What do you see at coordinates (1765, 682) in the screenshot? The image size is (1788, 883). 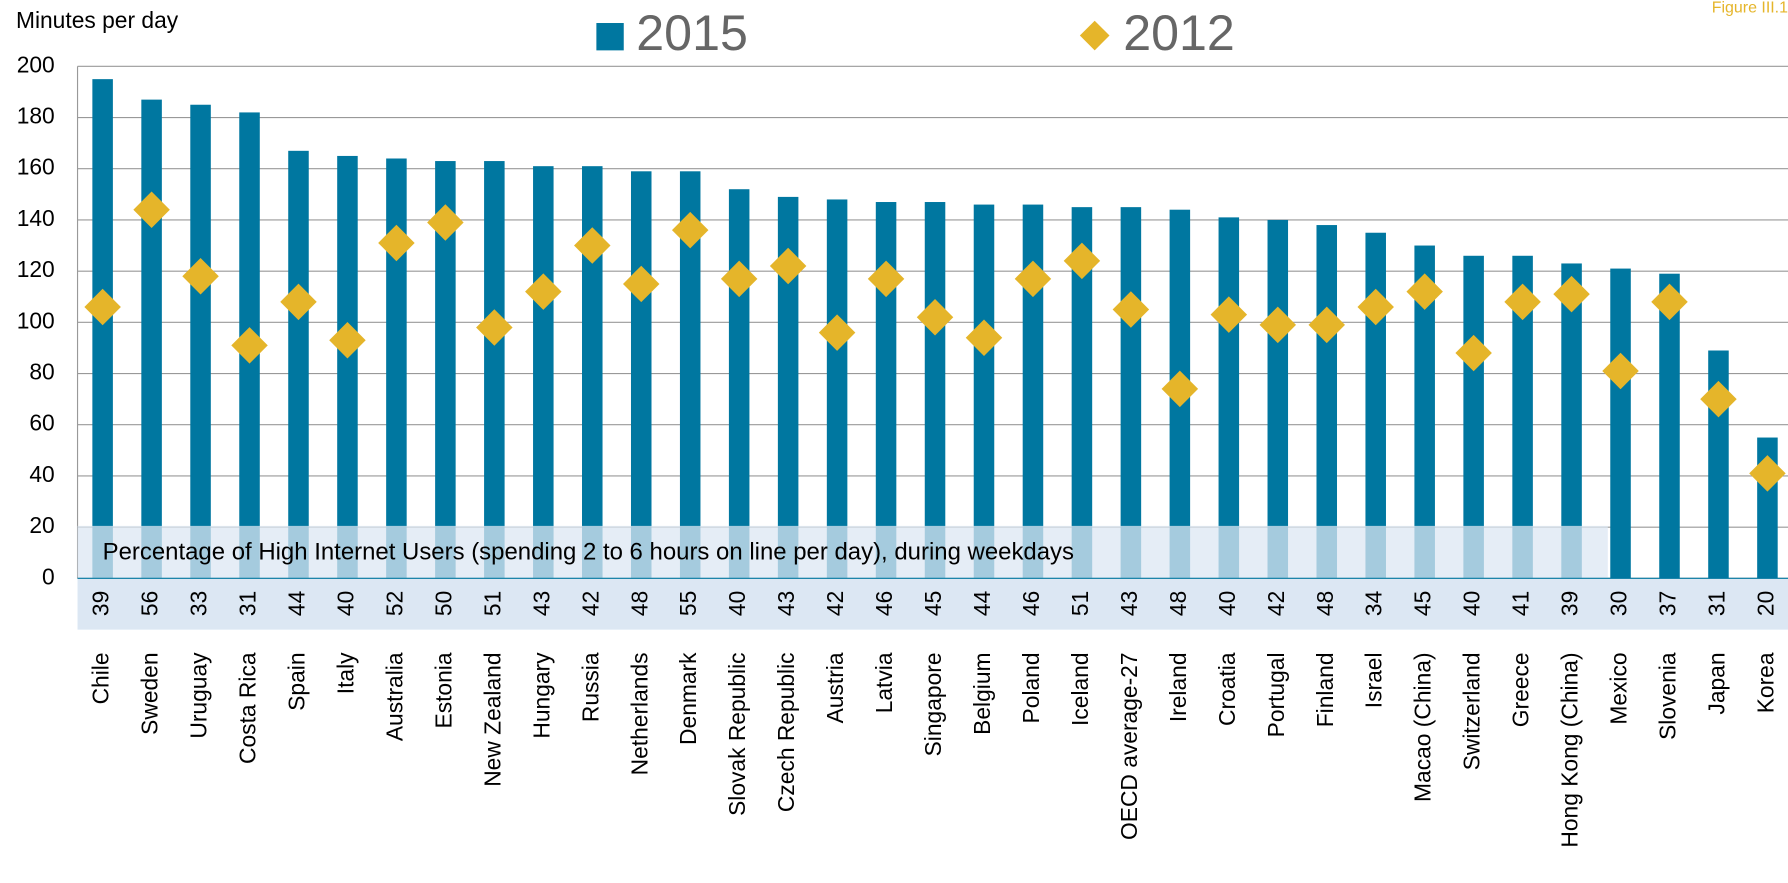 I see `x-tick-label: Korea` at bounding box center [1765, 682].